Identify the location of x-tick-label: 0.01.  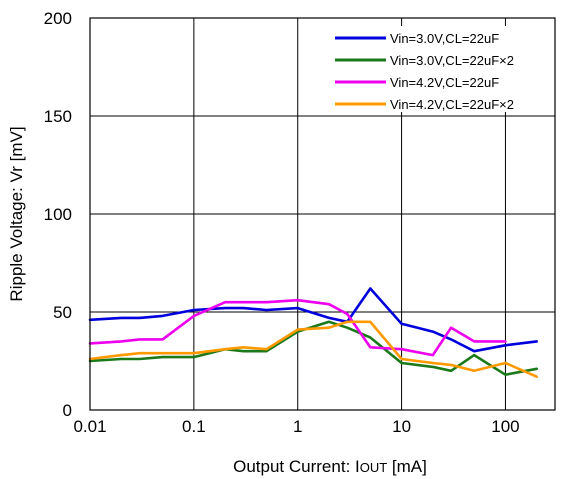
(89, 426).